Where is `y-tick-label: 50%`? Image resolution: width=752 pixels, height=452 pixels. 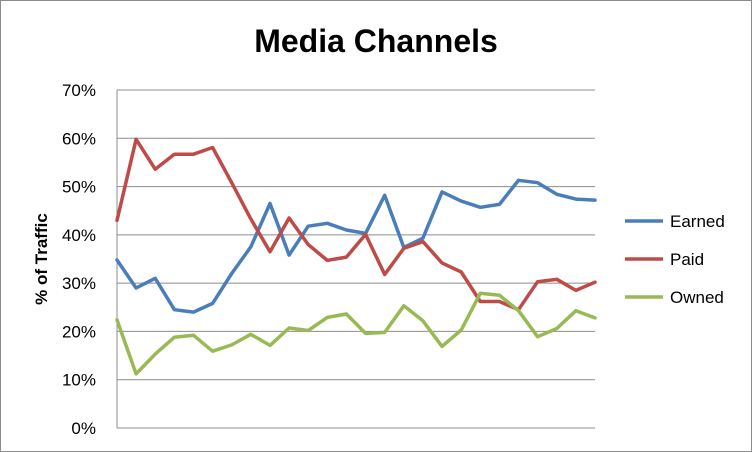
y-tick-label: 50% is located at coordinates (79, 187).